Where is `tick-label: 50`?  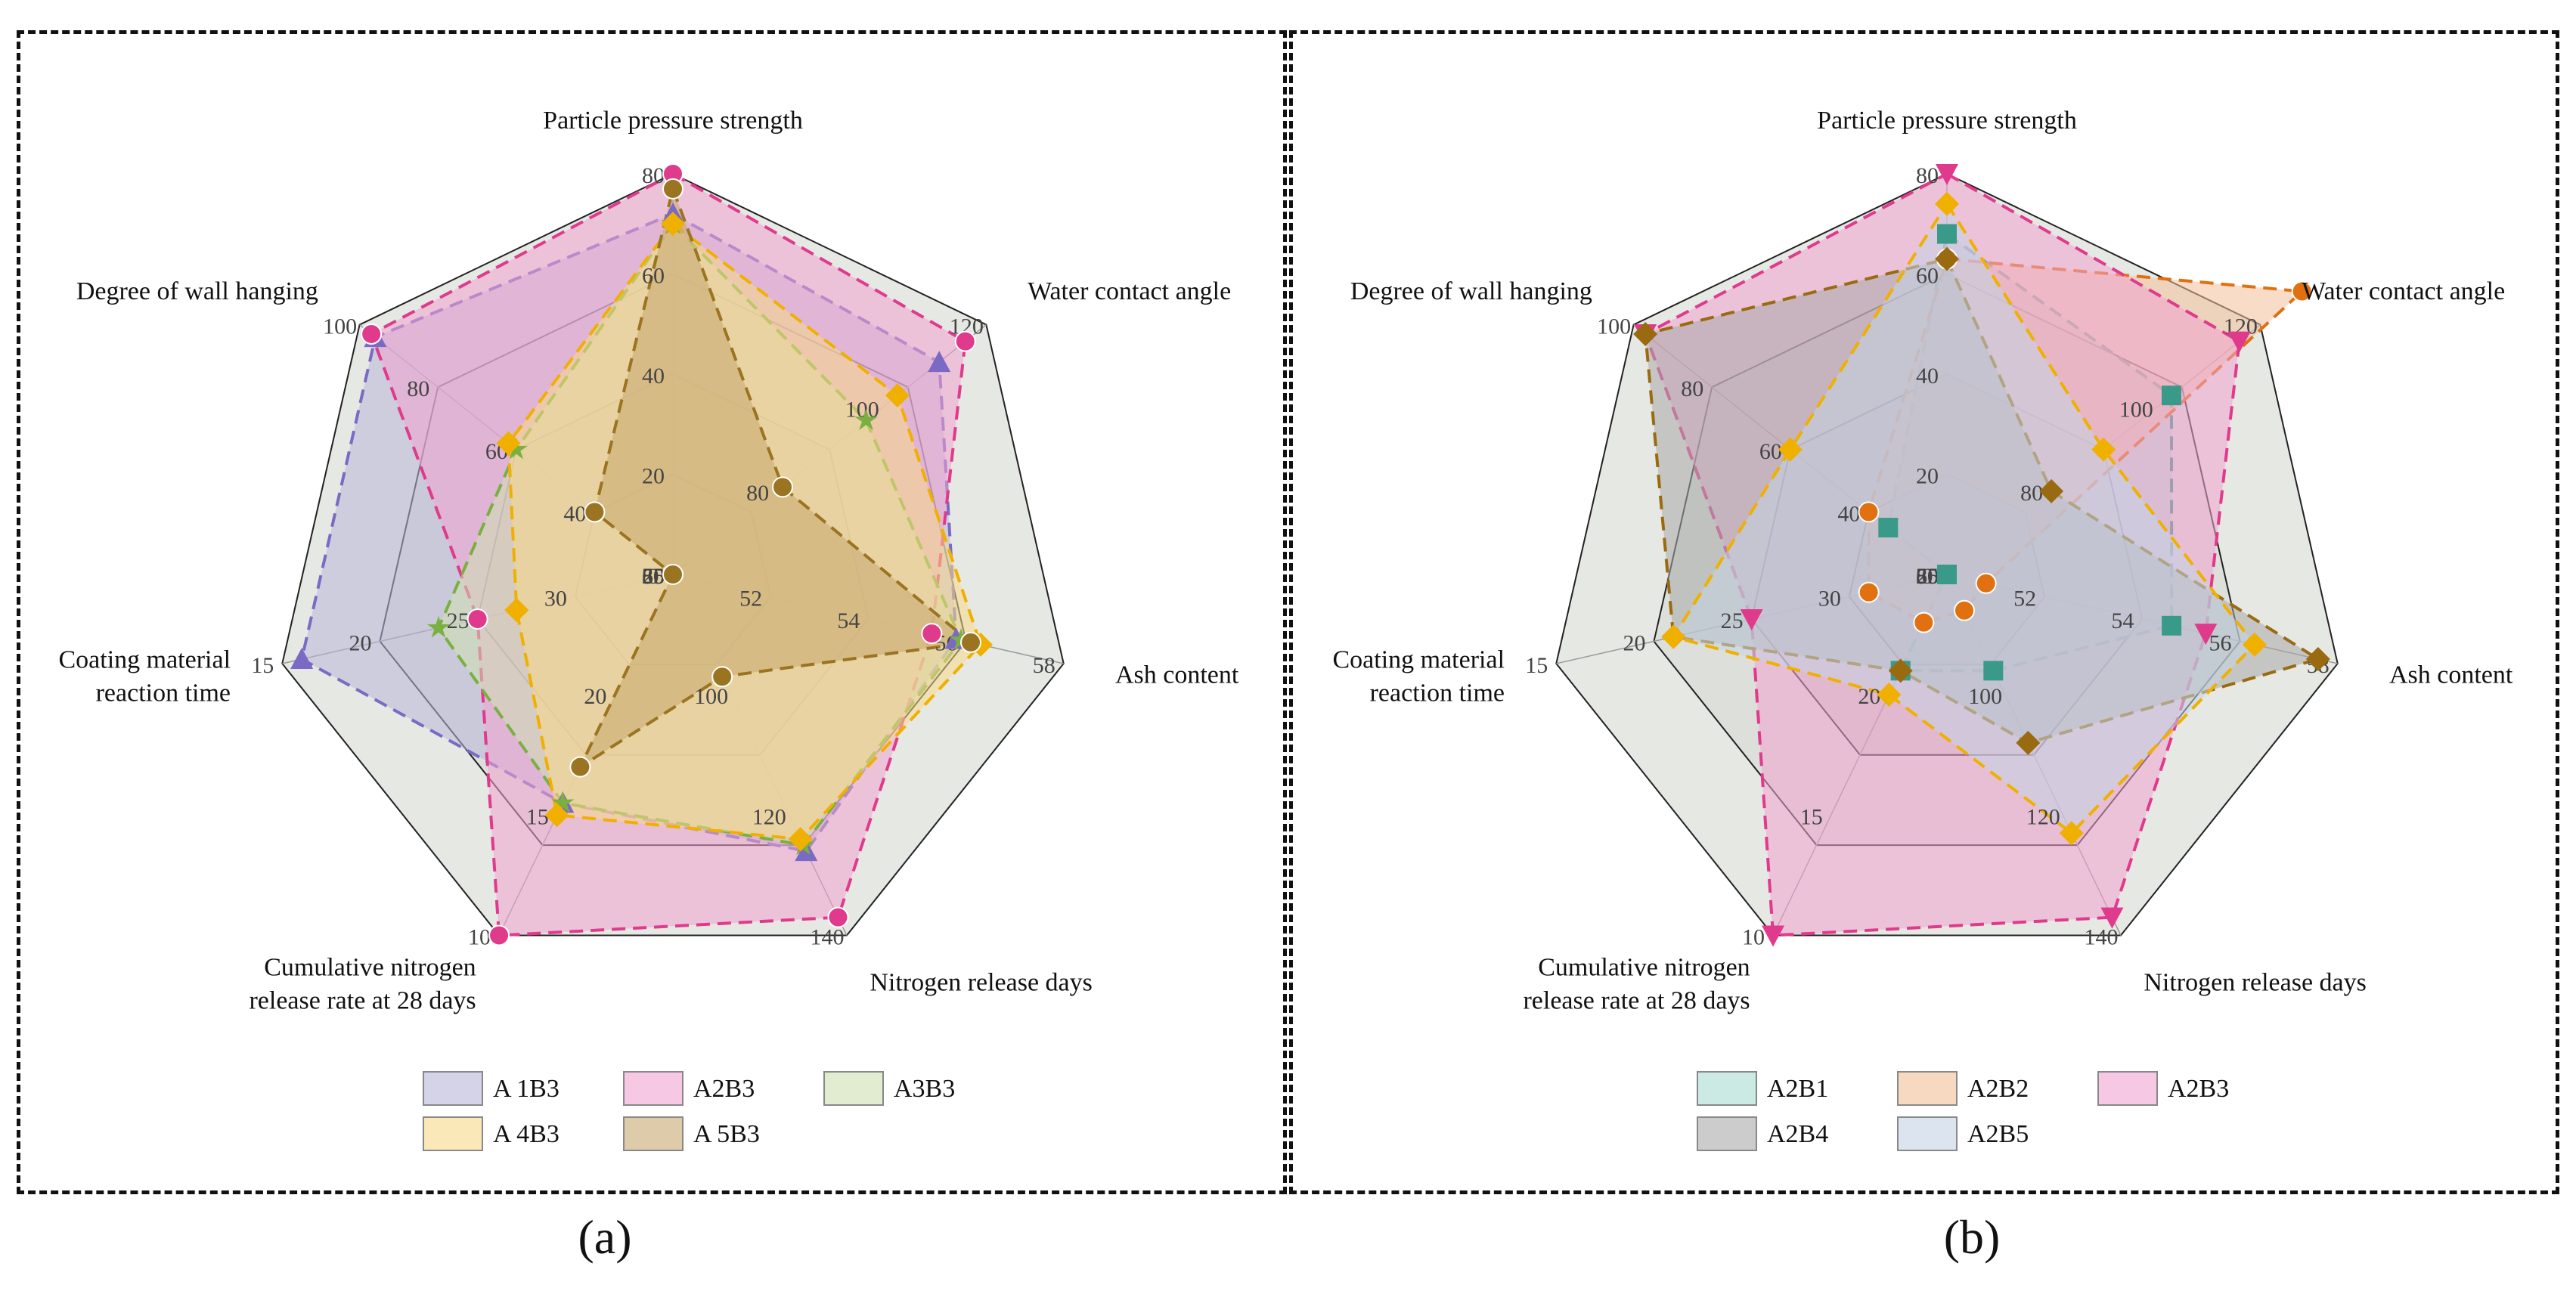
tick-label: 50 is located at coordinates (1928, 576).